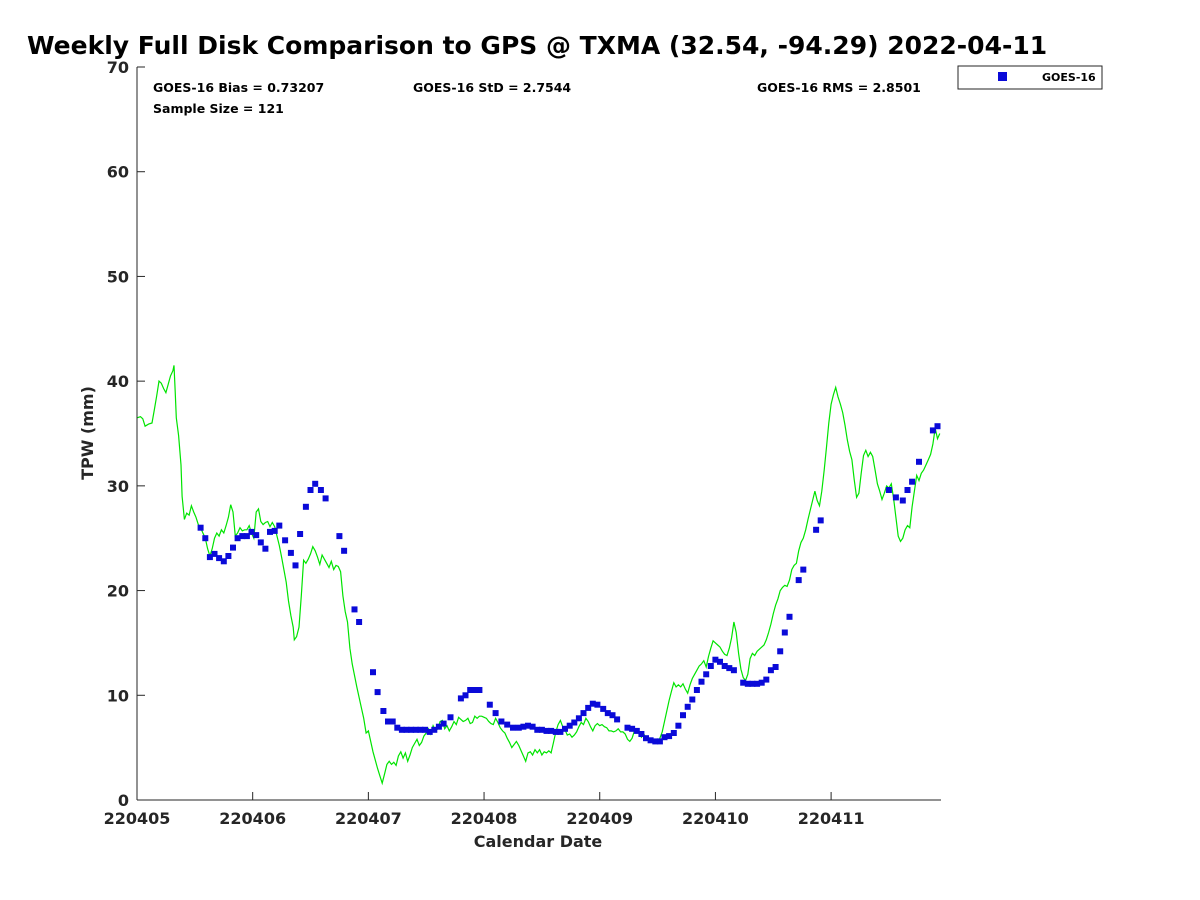  What do you see at coordinates (839, 87) in the screenshot?
I see `stat-rms: GOES-16 RMS = 2.8501` at bounding box center [839, 87].